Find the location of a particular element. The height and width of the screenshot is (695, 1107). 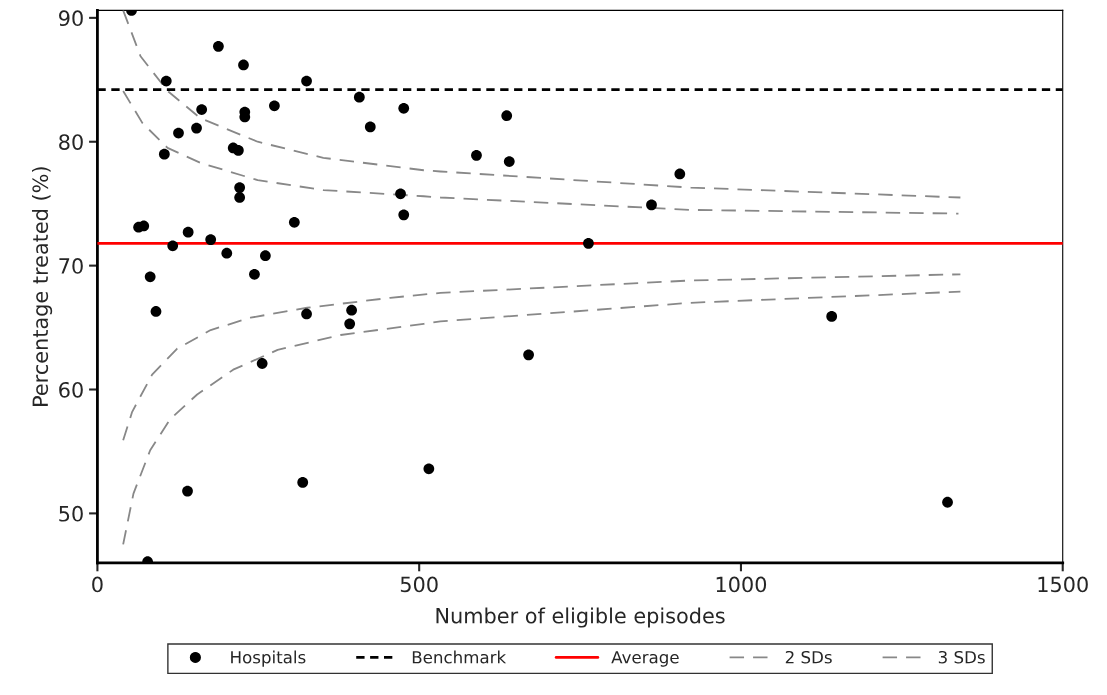

y-tick-label: 90 is located at coordinates (71, 18).